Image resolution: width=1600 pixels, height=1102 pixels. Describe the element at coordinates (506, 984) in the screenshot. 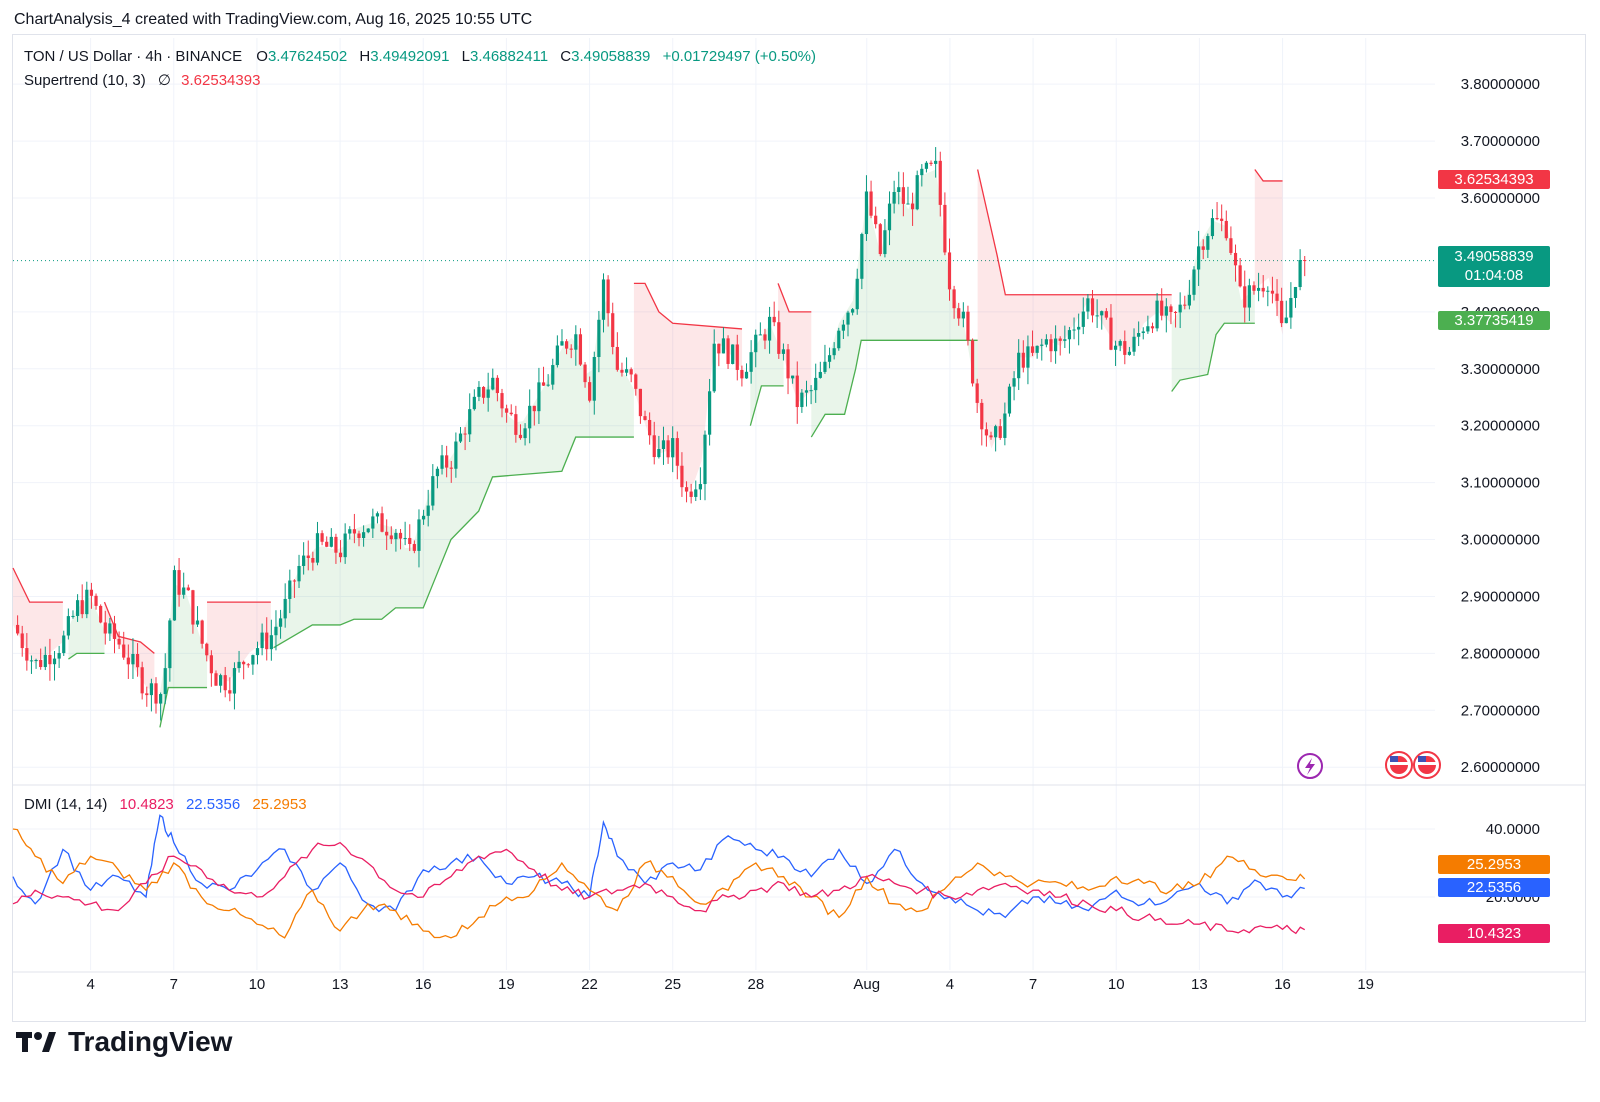

I see `x-tick-label: 19` at that location.